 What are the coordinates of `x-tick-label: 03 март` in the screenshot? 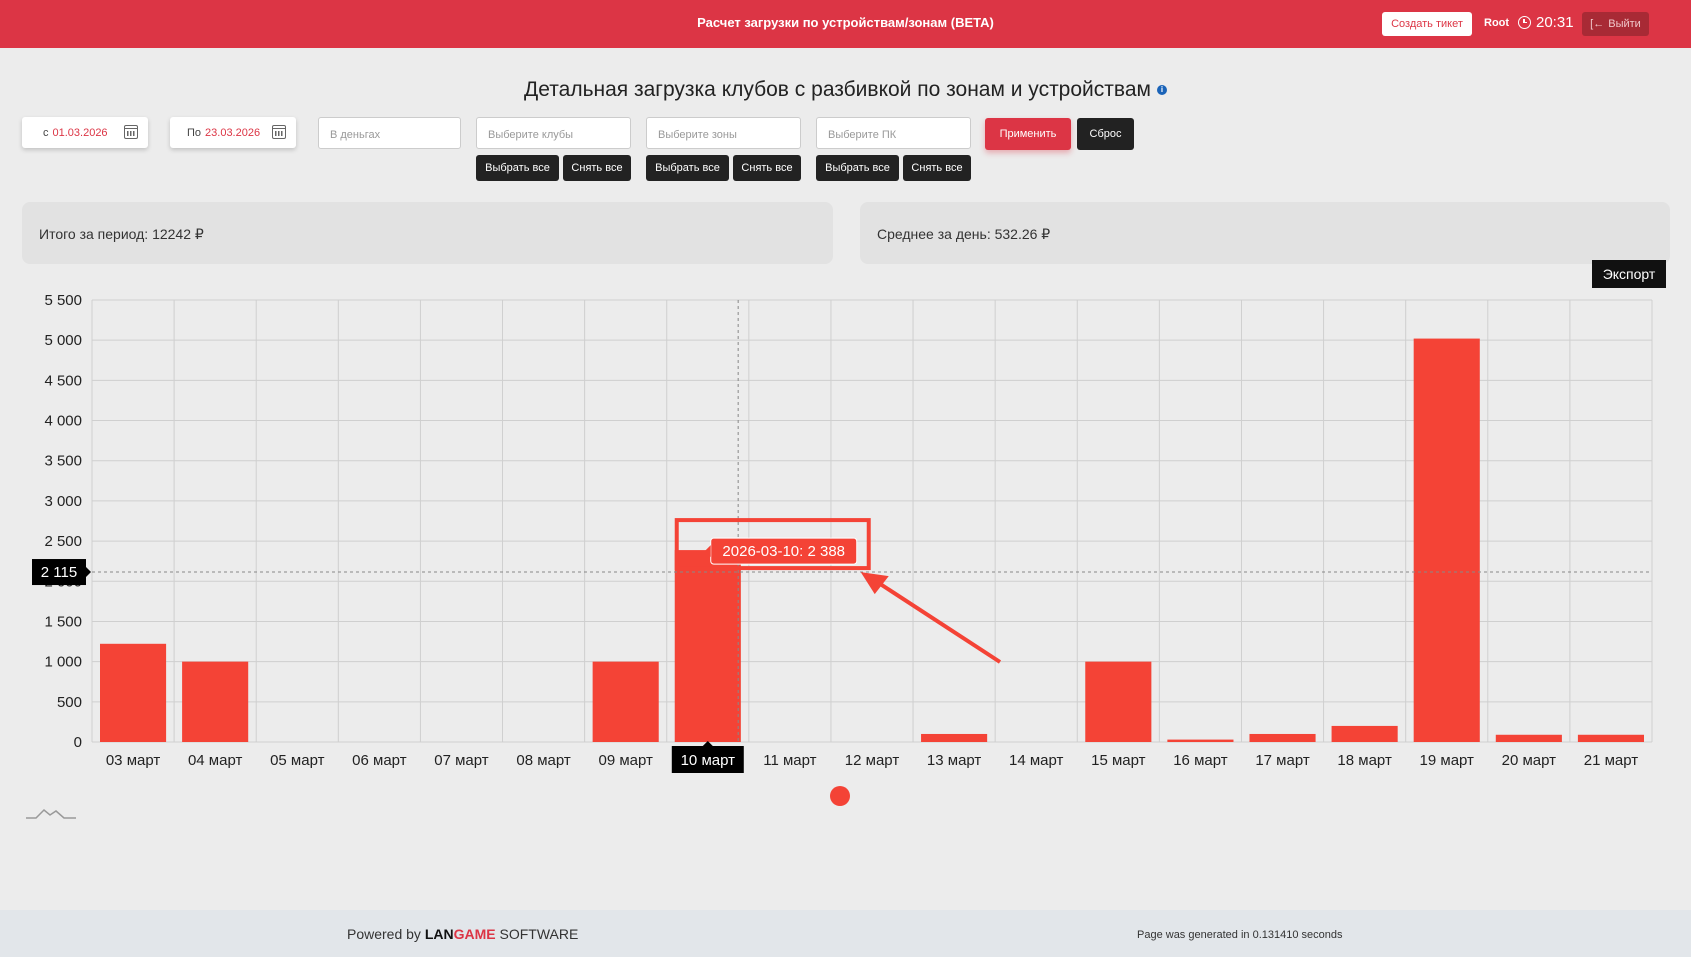 It's located at (133, 760).